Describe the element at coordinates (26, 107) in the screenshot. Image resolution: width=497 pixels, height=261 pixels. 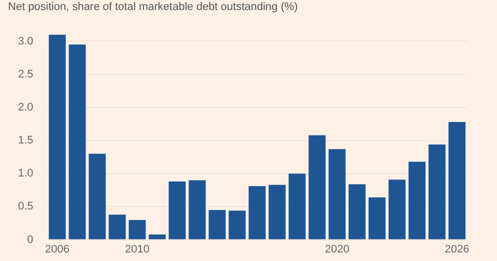
I see `y-tick-label: 2.0` at that location.